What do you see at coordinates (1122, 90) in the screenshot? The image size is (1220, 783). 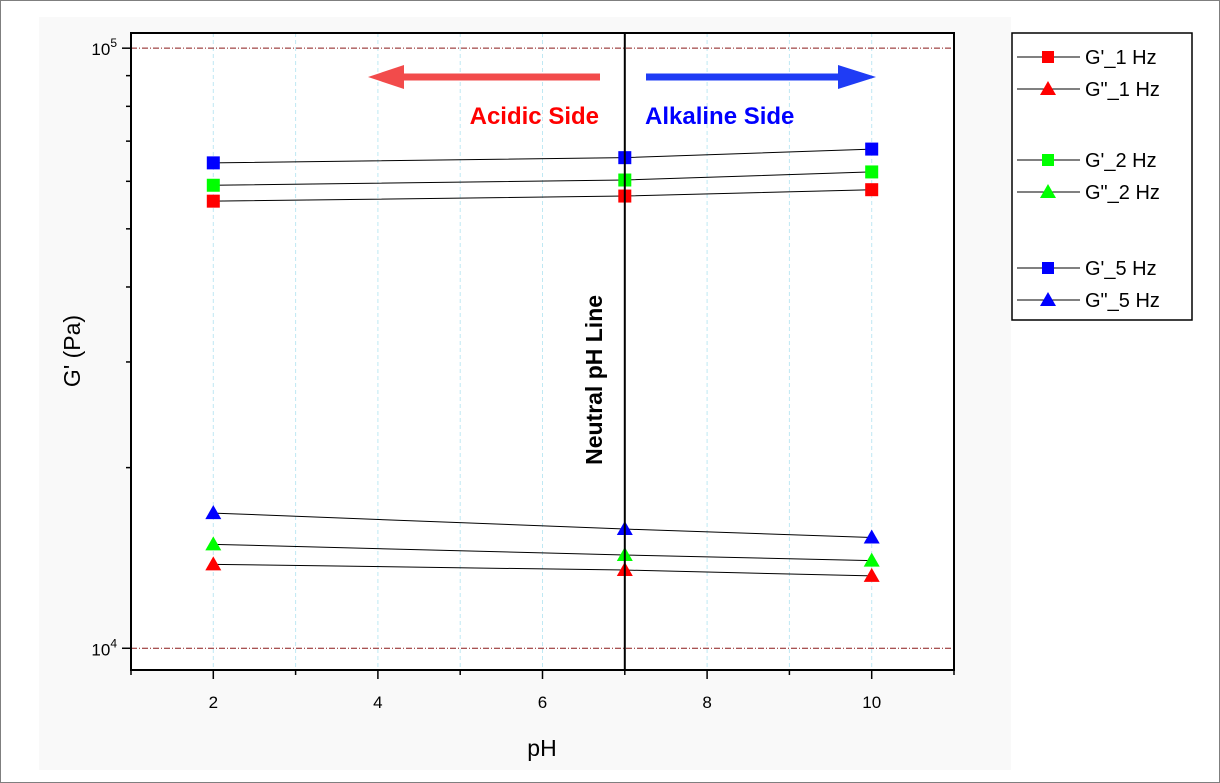 I see `legend-label: G"_1 Hz` at bounding box center [1122, 90].